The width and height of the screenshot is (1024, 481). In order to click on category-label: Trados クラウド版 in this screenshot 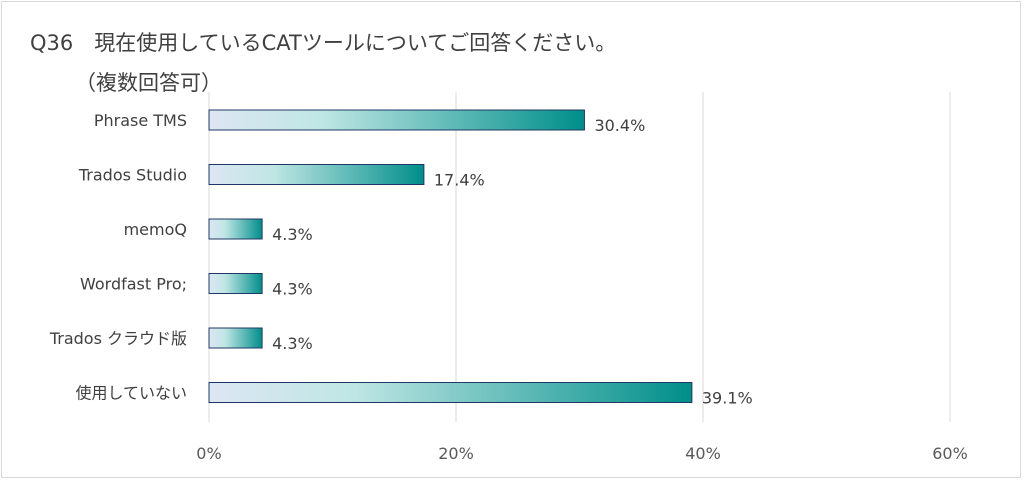, I will do `click(118, 338)`.